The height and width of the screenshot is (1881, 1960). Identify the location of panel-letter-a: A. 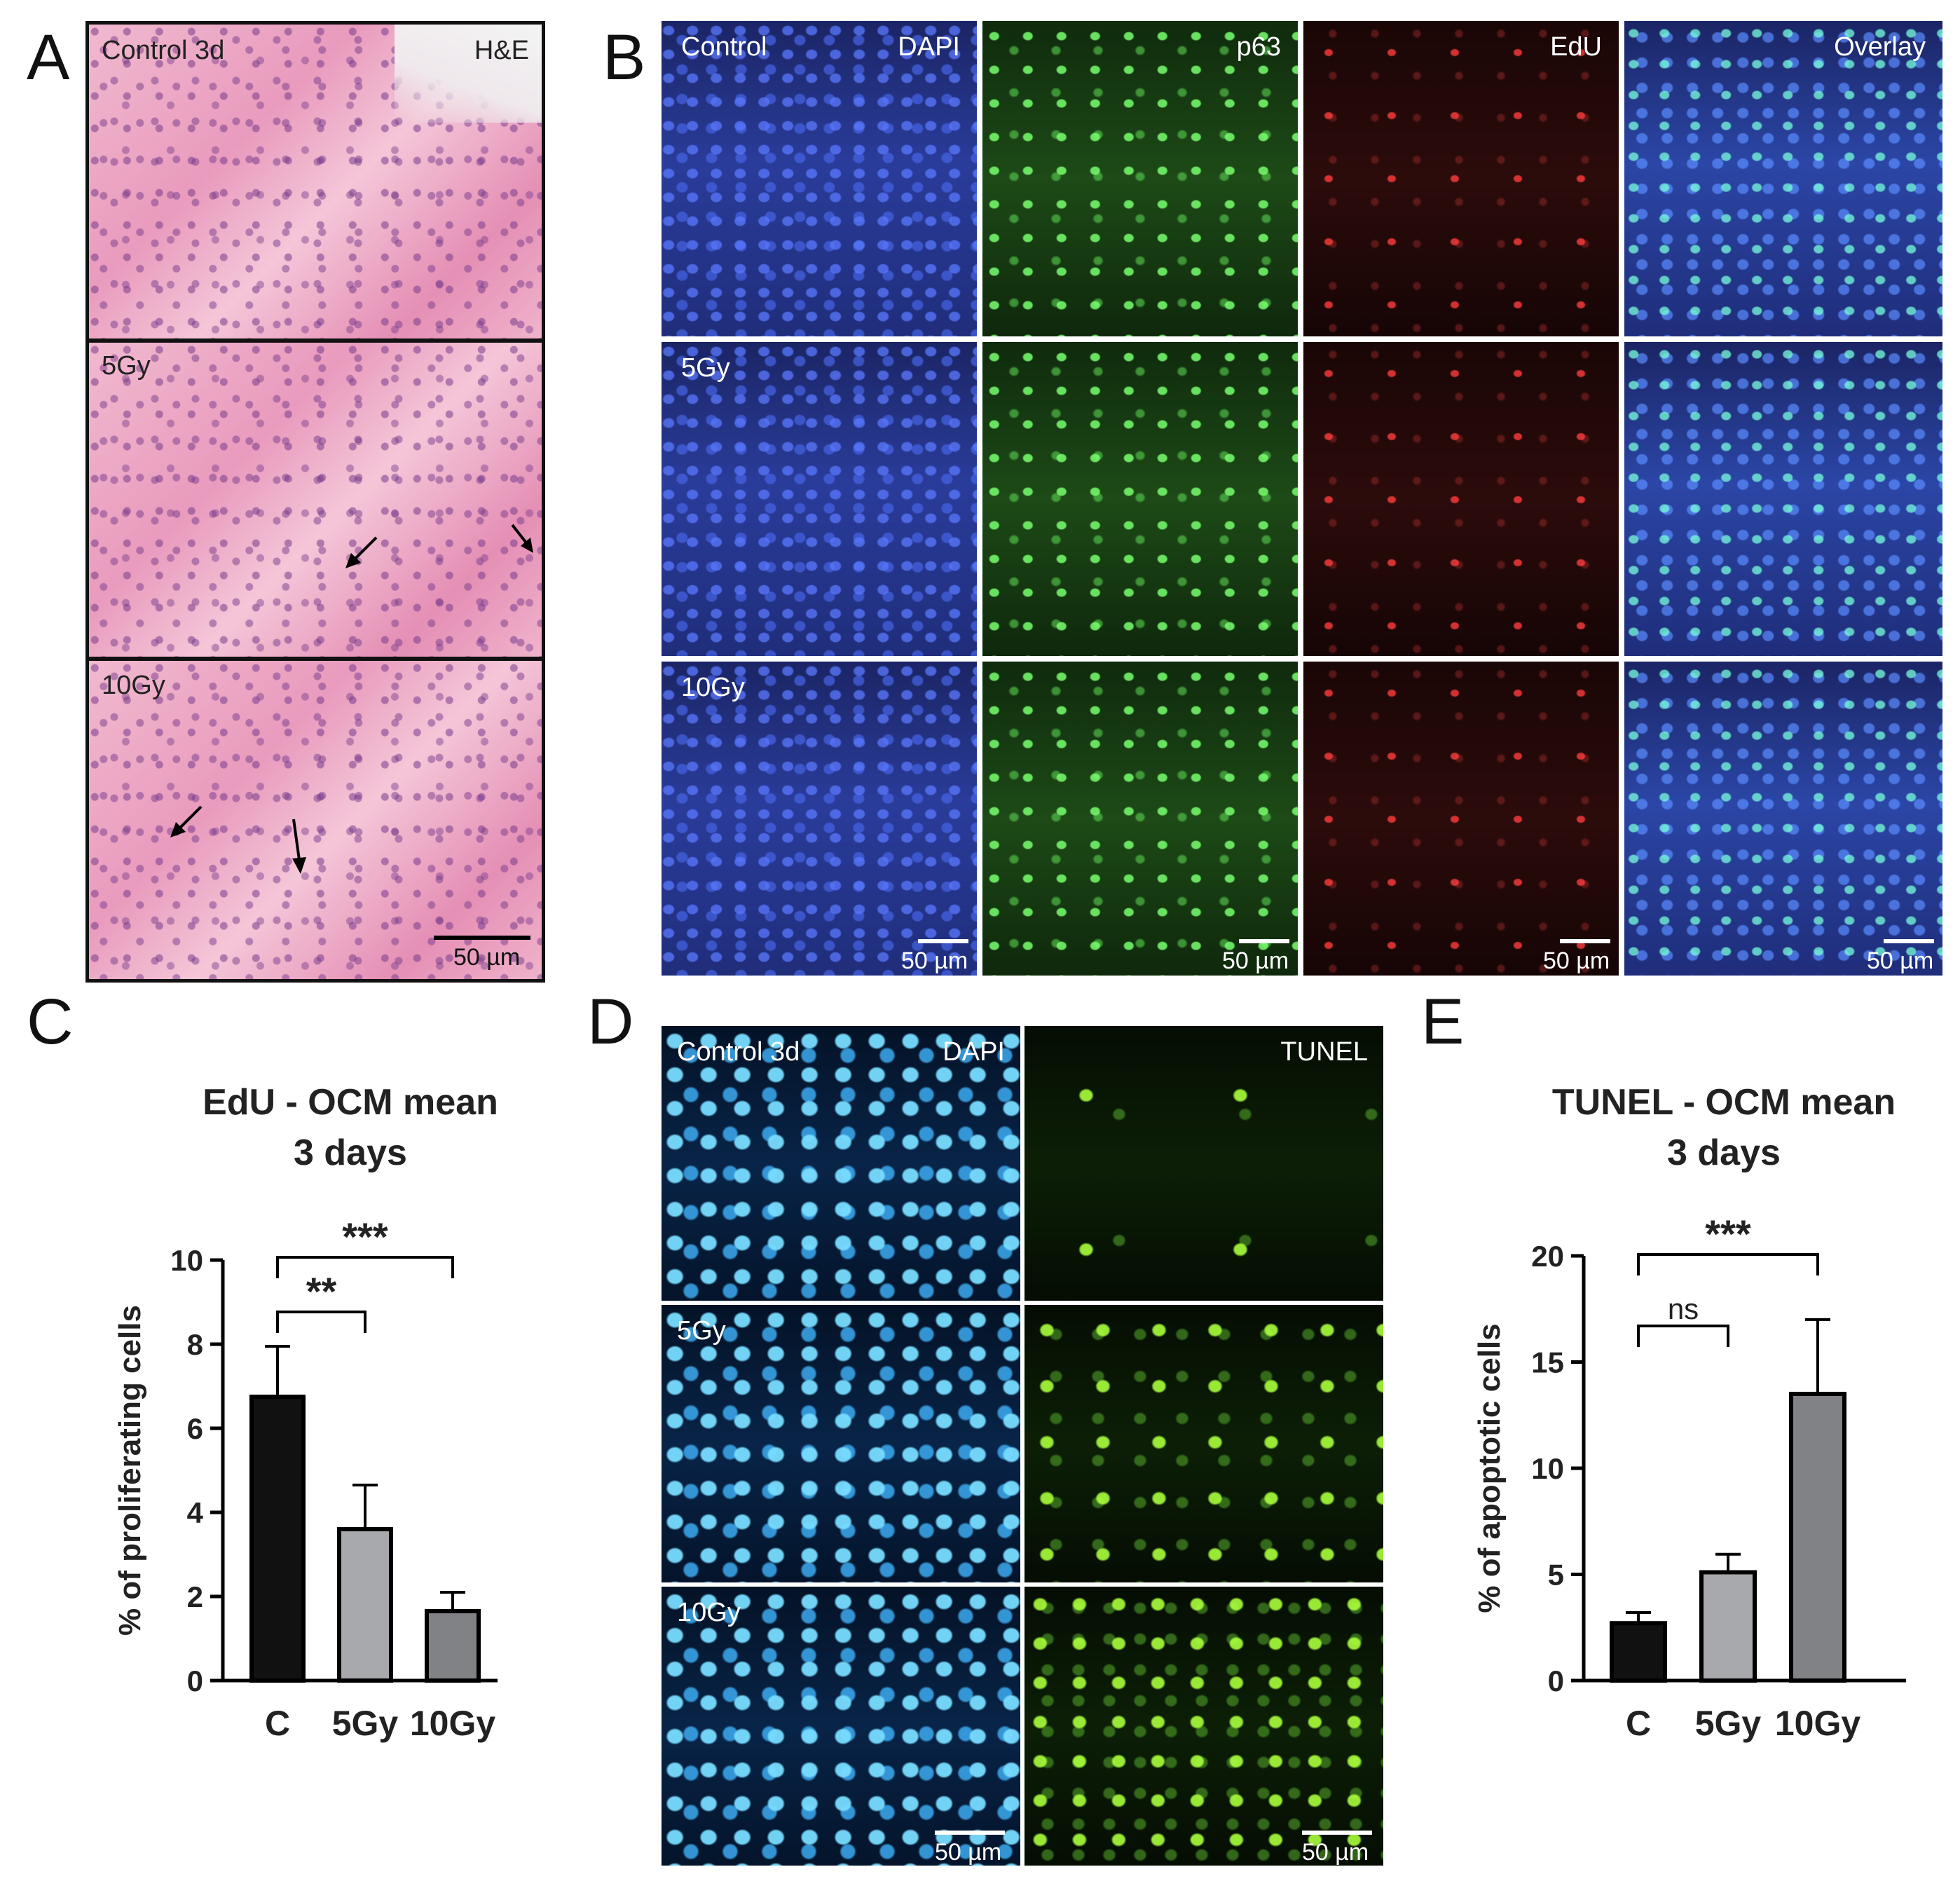
(48, 57).